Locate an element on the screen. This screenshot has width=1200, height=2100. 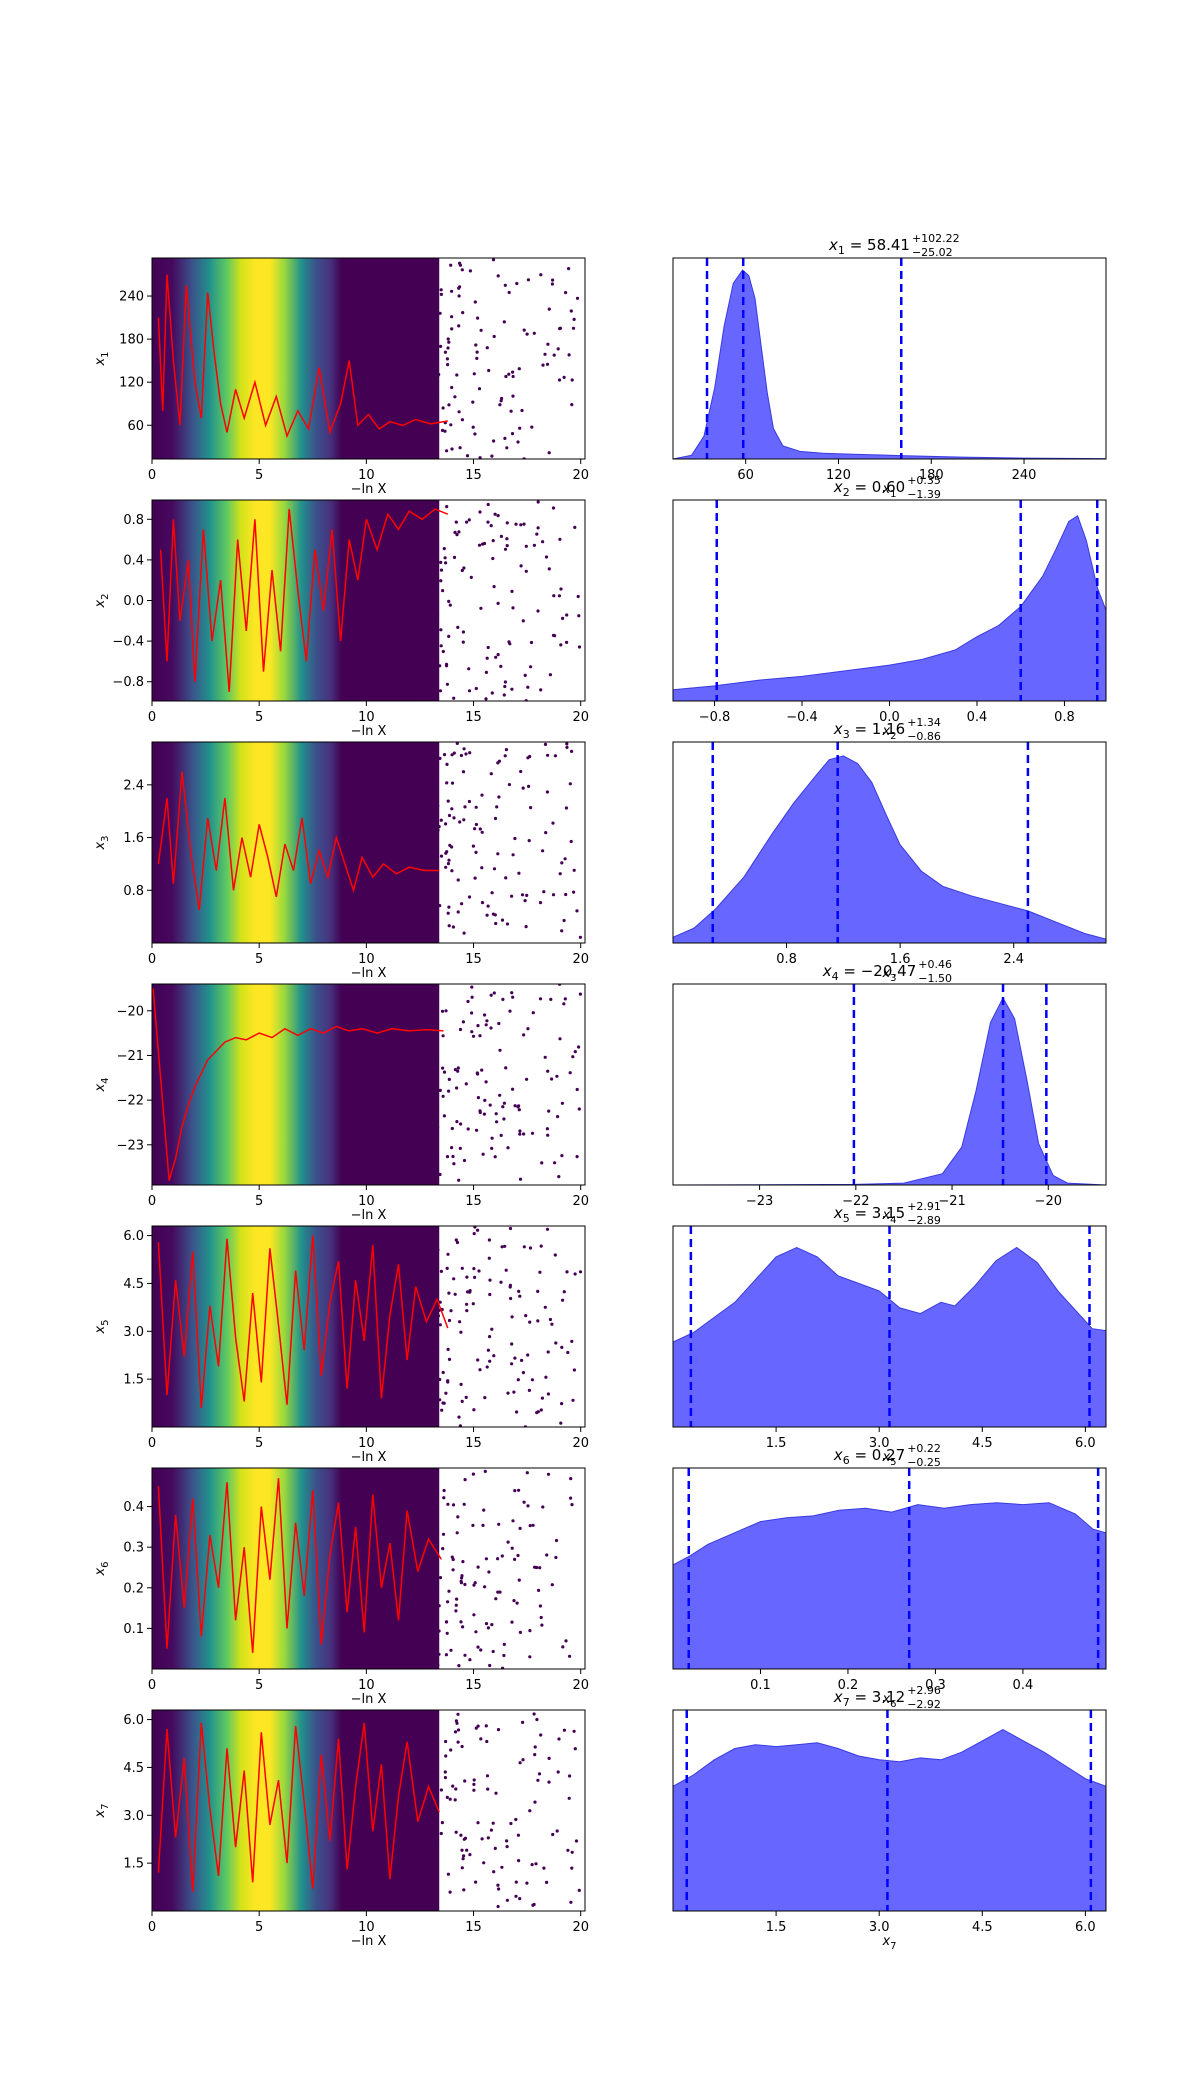
x-tick-label: 6.0 is located at coordinates (1085, 1443).